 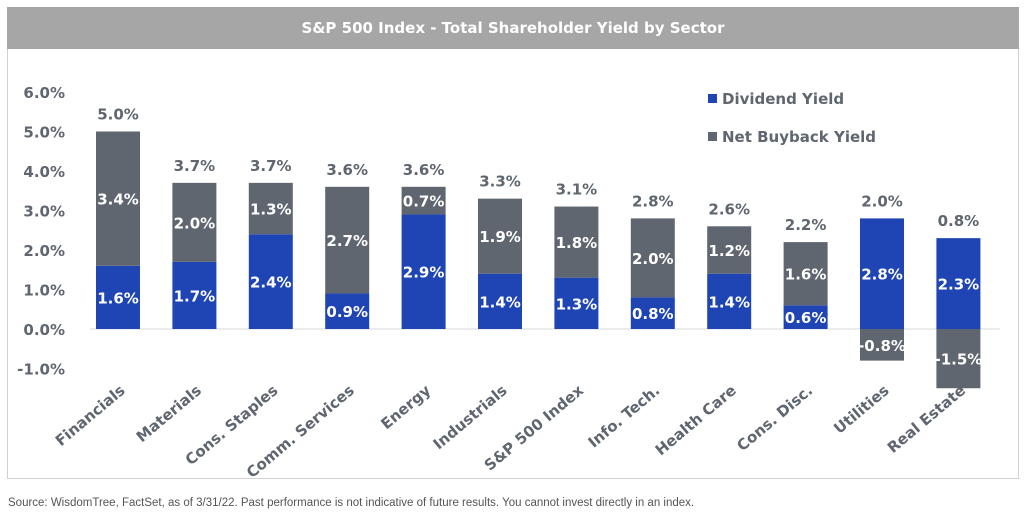 I want to click on dividend-data-label: 0.8%, so click(x=653, y=314).